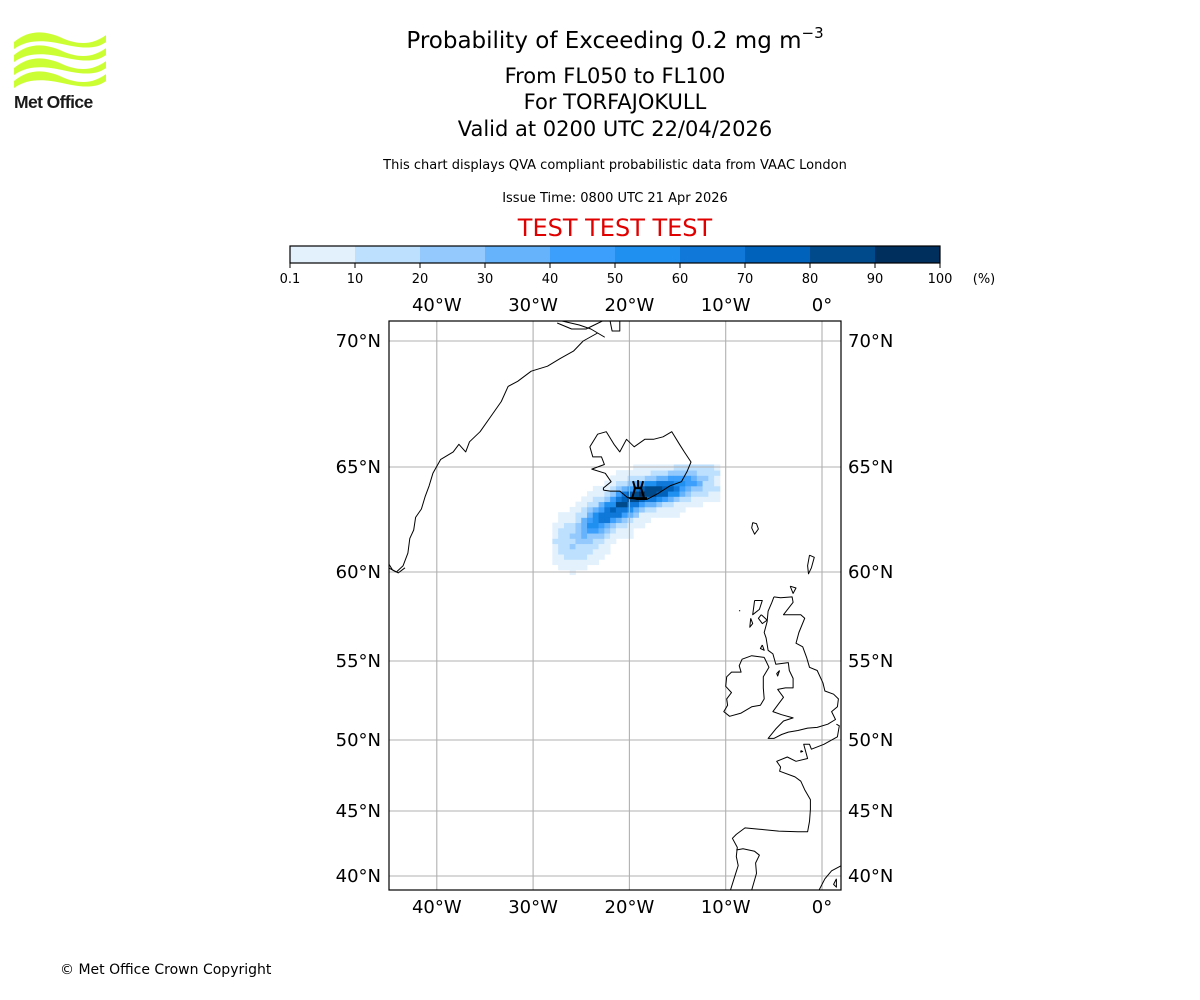 Image resolution: width=1200 pixels, height=1000 pixels. Describe the element at coordinates (420, 279) in the screenshot. I see `colorbar-tick-label: 20` at that location.